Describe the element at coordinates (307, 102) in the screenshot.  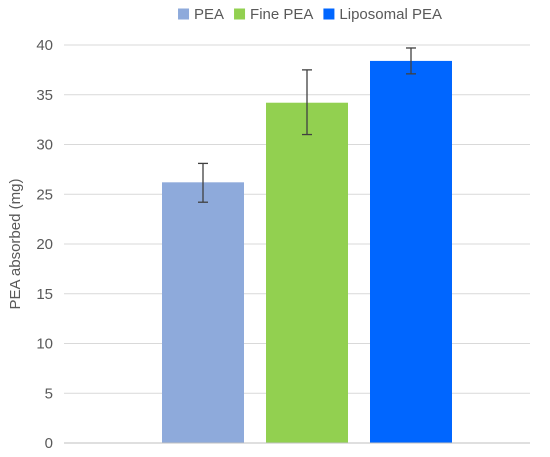
I see `error-bar-fine-pea` at that location.